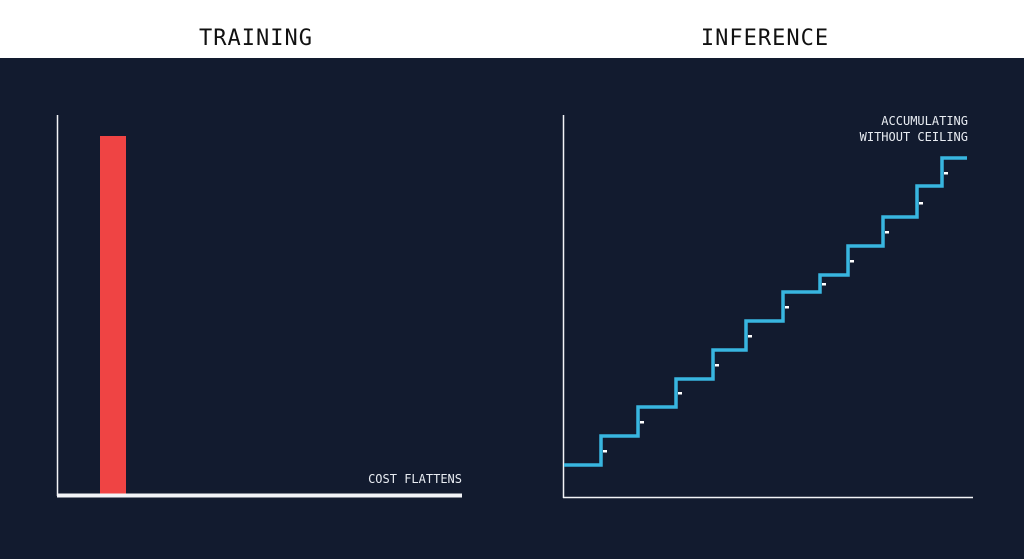 Image resolution: width=1024 pixels, height=559 pixels. Describe the element at coordinates (924, 121) in the screenshot. I see `inference-annotation-line1: ACCUMULATING` at that location.